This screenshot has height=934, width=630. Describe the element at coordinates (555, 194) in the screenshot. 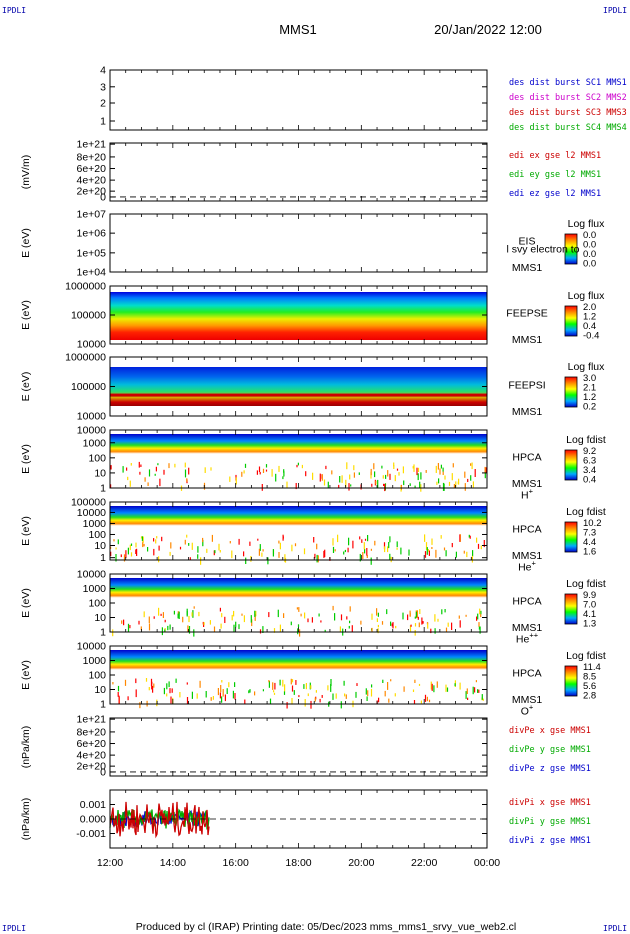

I see `legend-entry: edi ez gse l2 MMS1` at that location.